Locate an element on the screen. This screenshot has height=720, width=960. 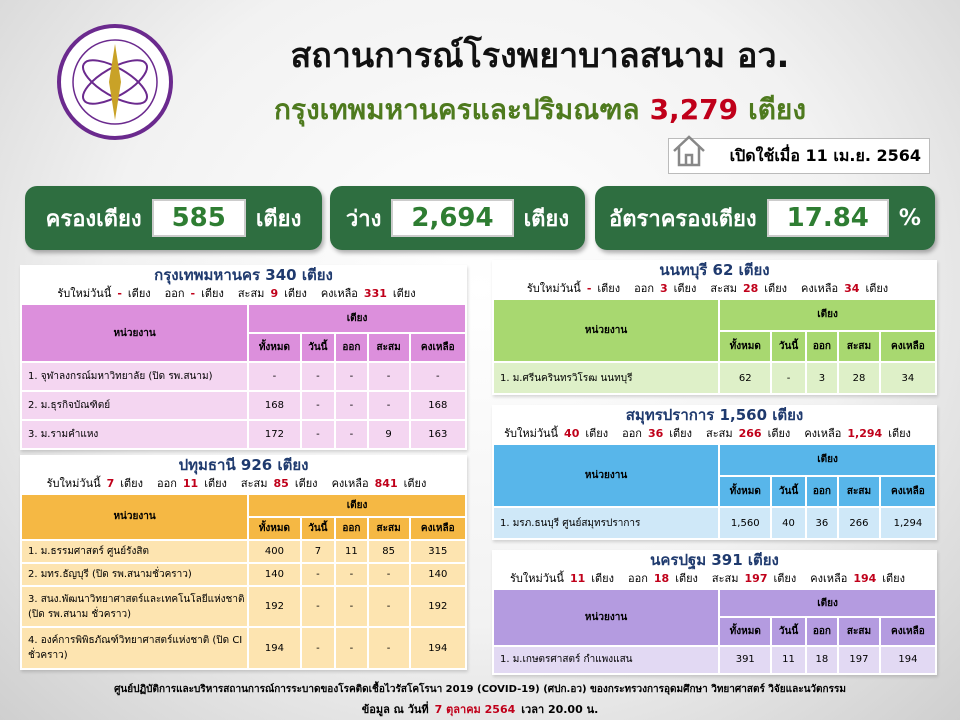
table-cell: 1. จุฬาลงกรณ์มหาวิทยาลัย (ปิด รพ.สนาม) is located at coordinates (135, 376).